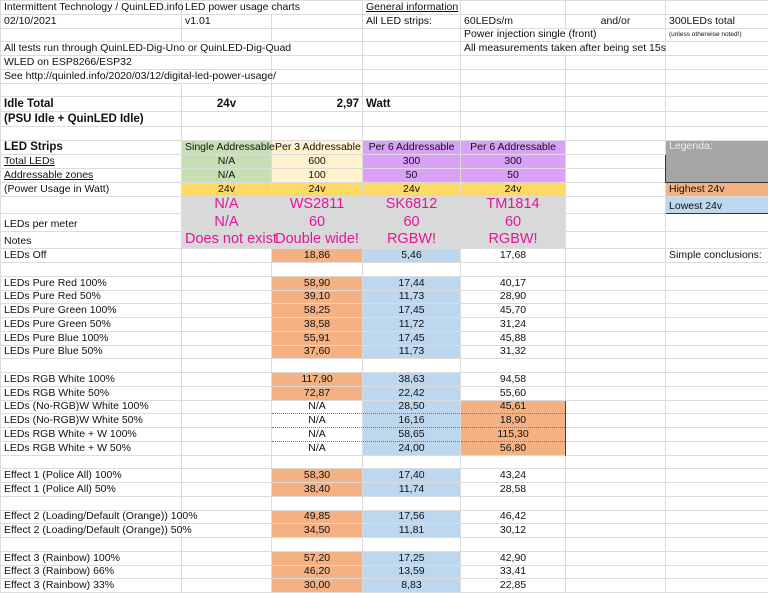 The height and width of the screenshot is (593, 768). Describe the element at coordinates (91, 558) in the screenshot. I see `measurement-label: Effect 3 (Rainbow) 100%` at that location.